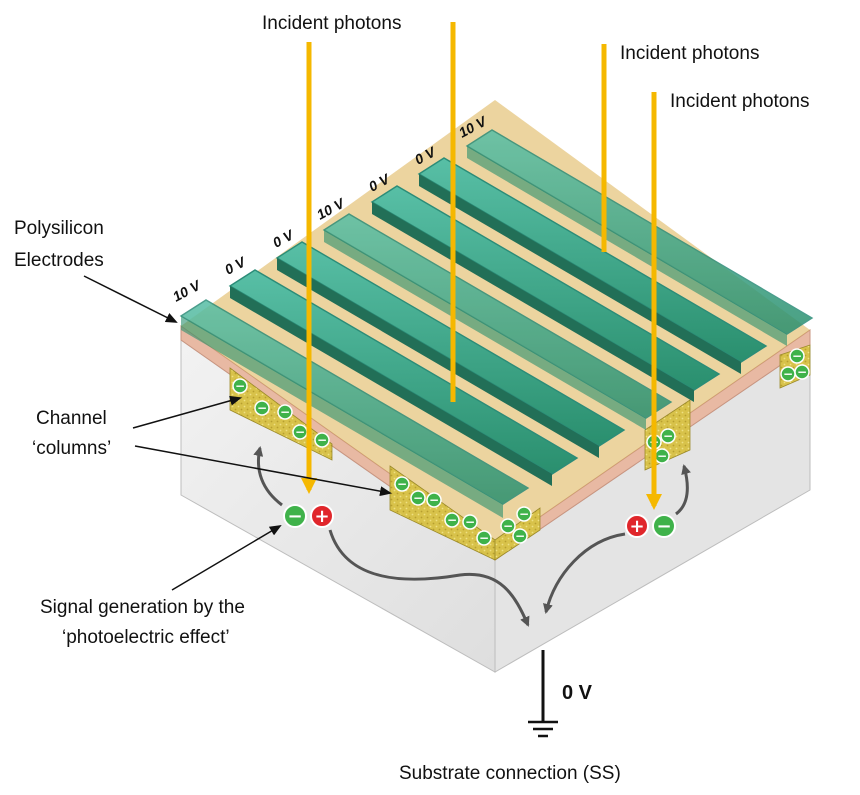  I want to click on label-channel-line2: ‘columns’, so click(71, 448).